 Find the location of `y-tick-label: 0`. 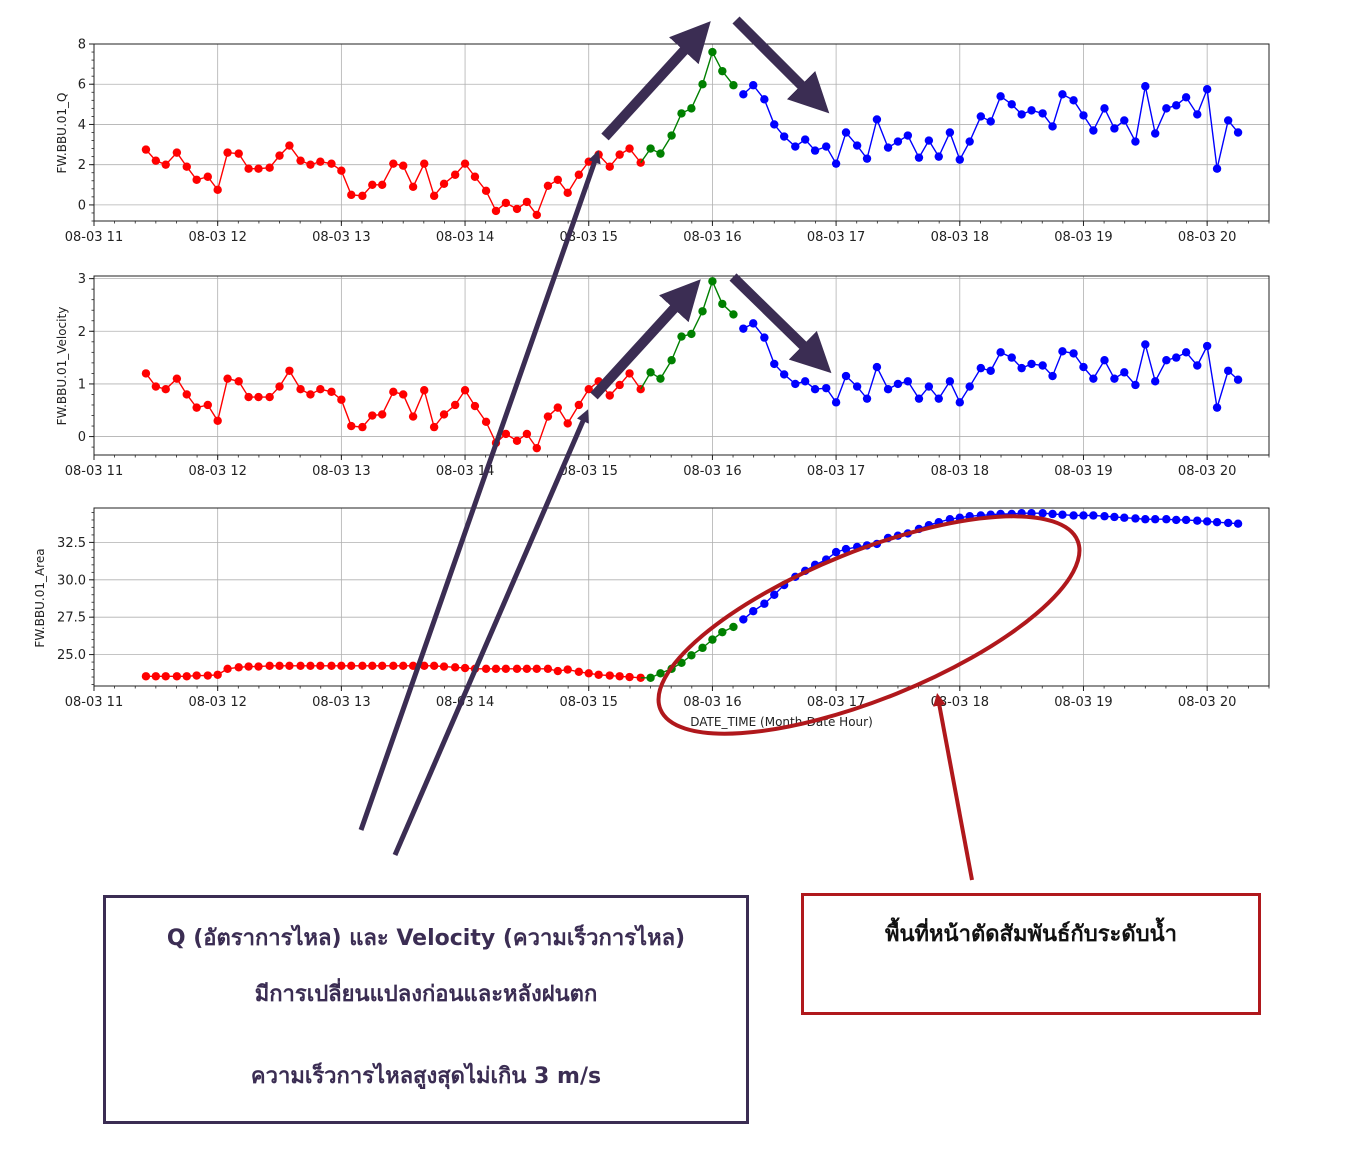

y-tick-label: 0 is located at coordinates (82, 205).